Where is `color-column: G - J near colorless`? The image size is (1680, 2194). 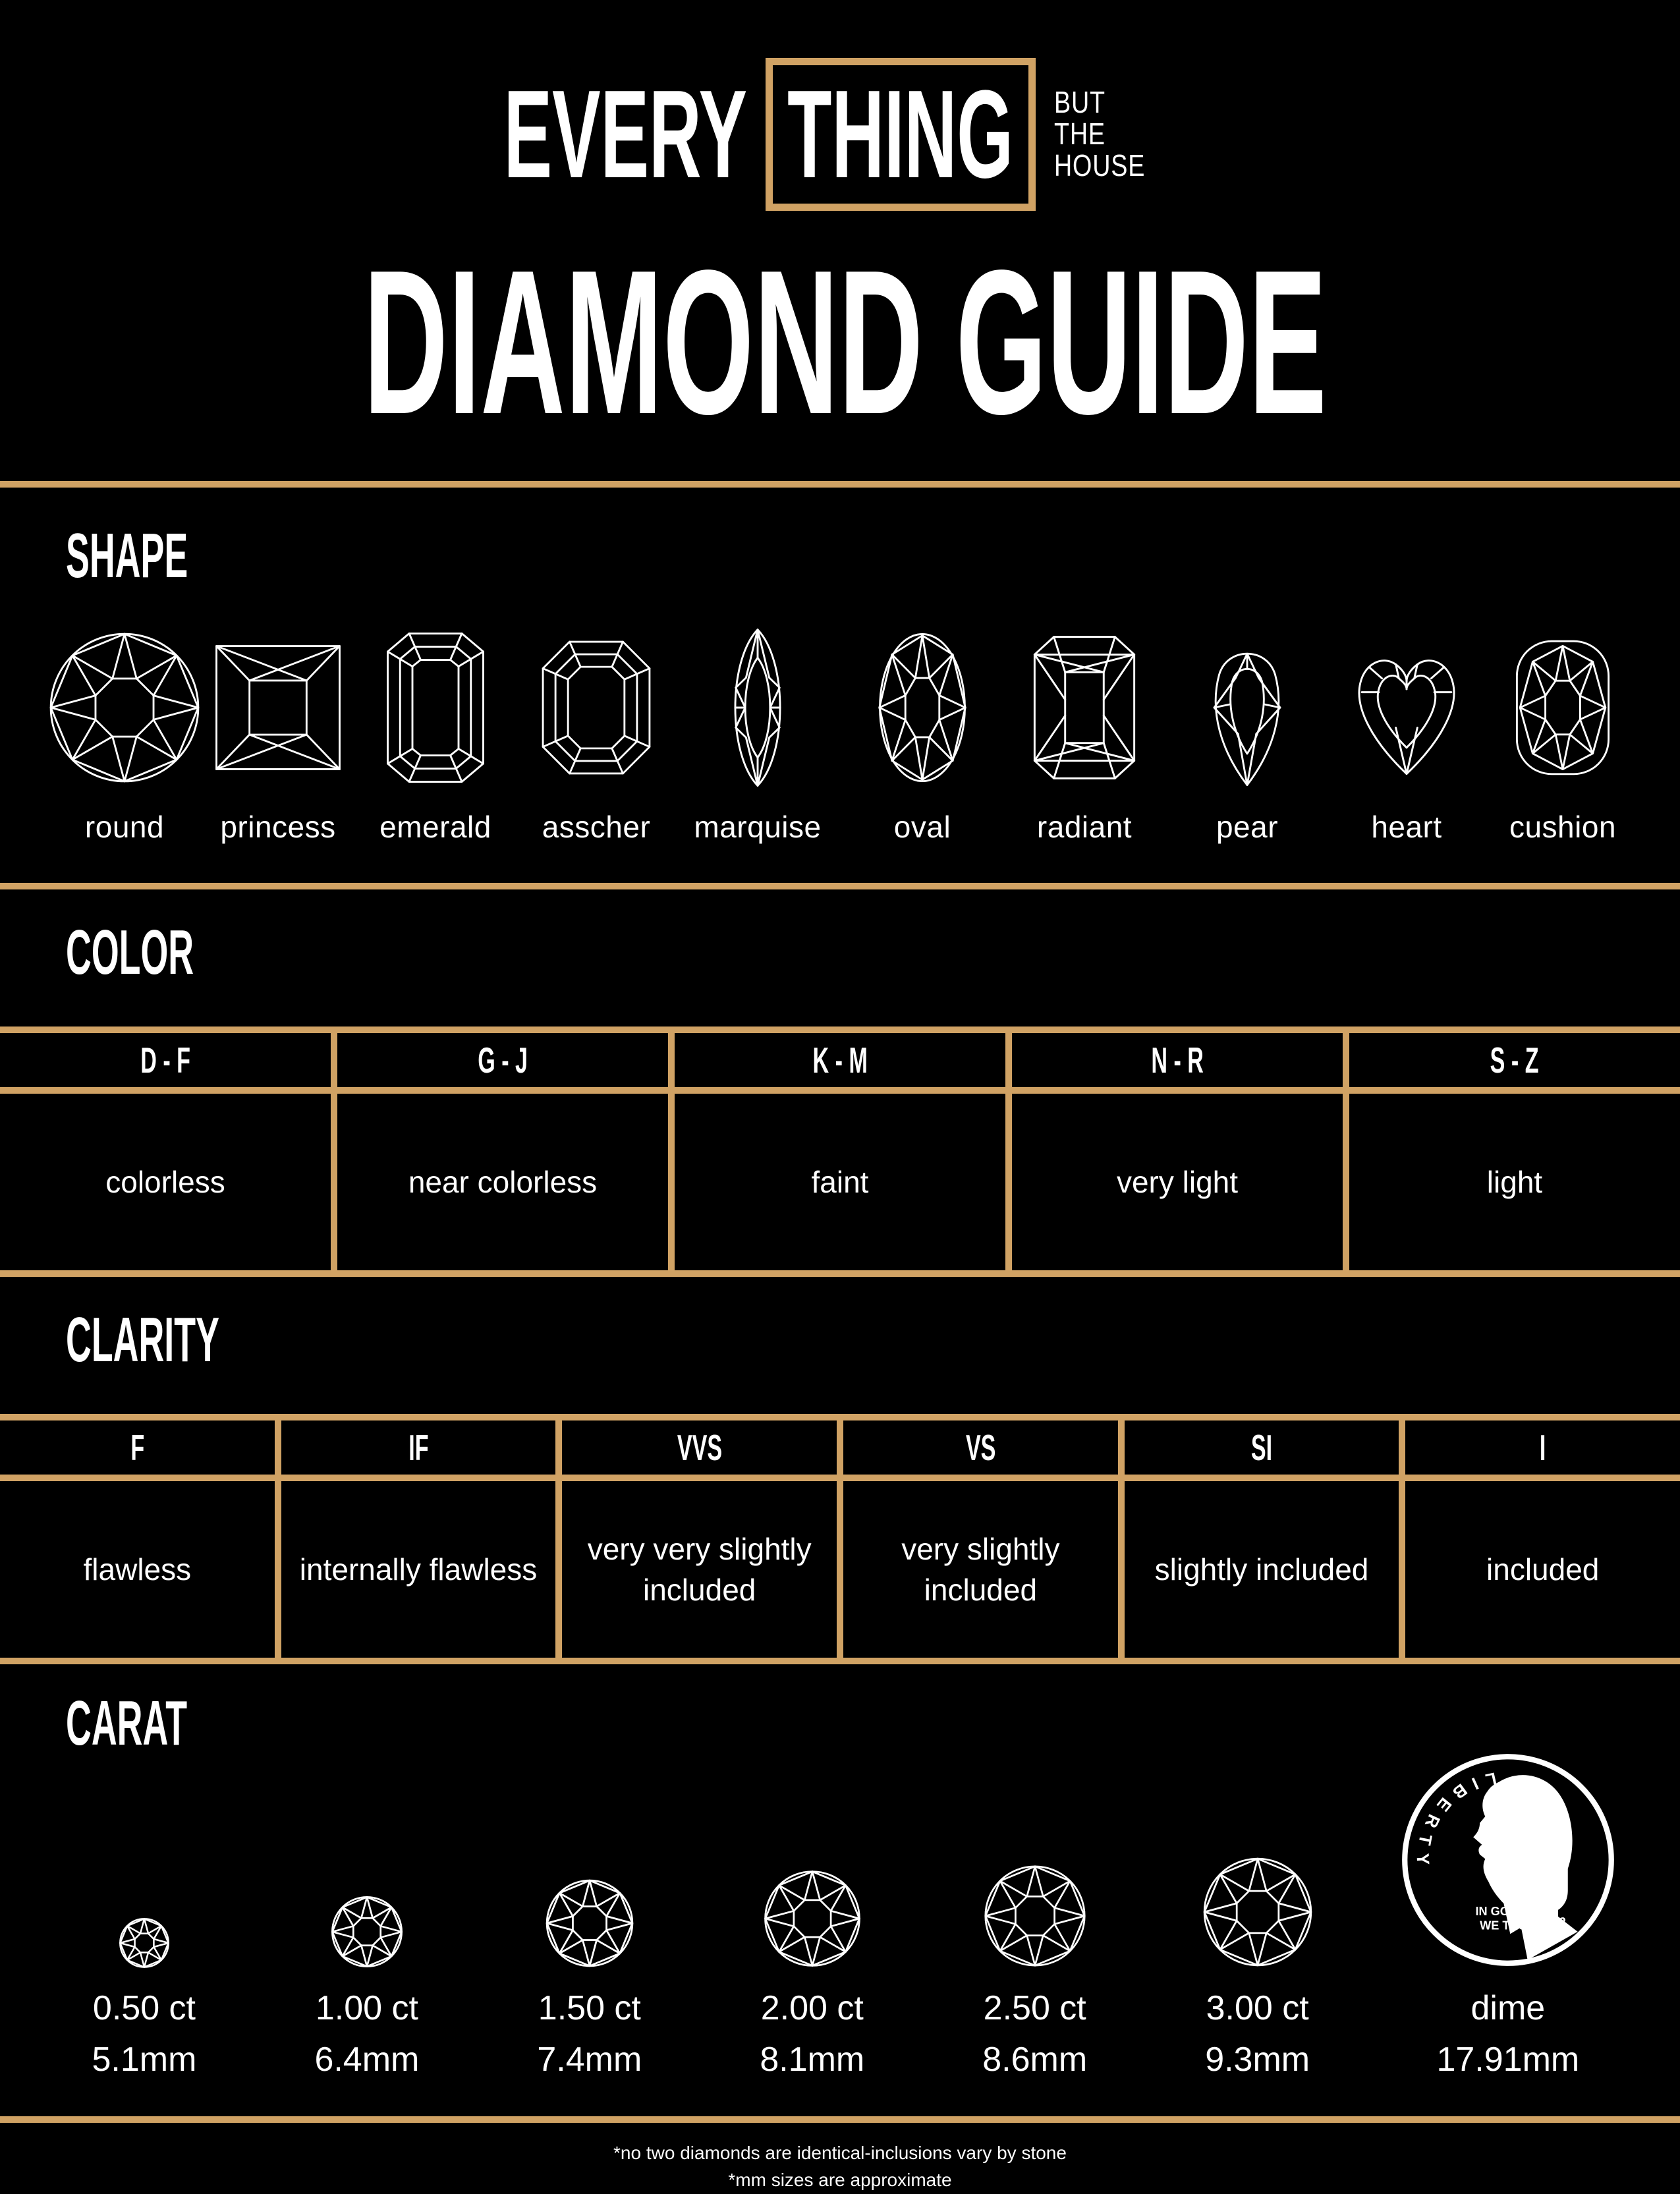 color-column: G - J near colorless is located at coordinates (499, 1152).